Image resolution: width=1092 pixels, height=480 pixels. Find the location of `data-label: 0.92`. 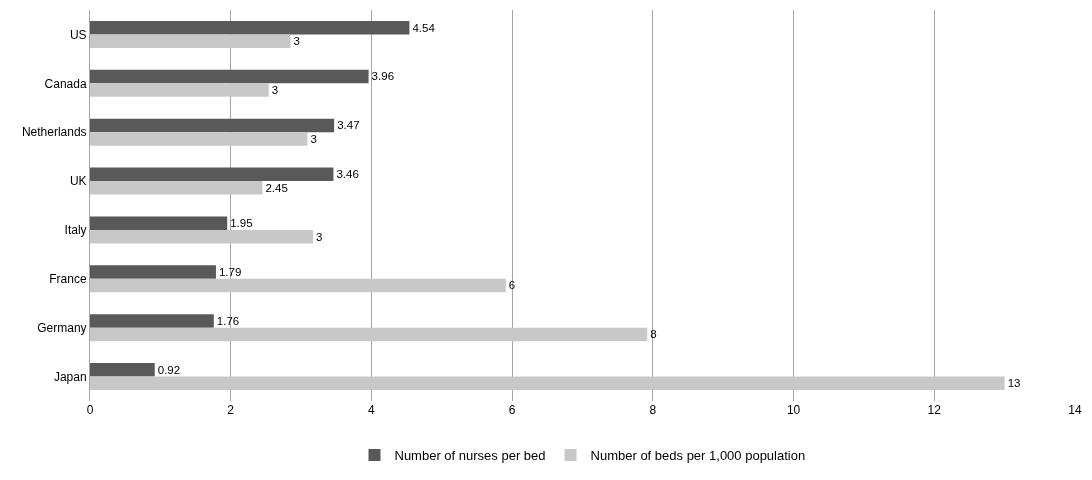

data-label: 0.92 is located at coordinates (169, 369).